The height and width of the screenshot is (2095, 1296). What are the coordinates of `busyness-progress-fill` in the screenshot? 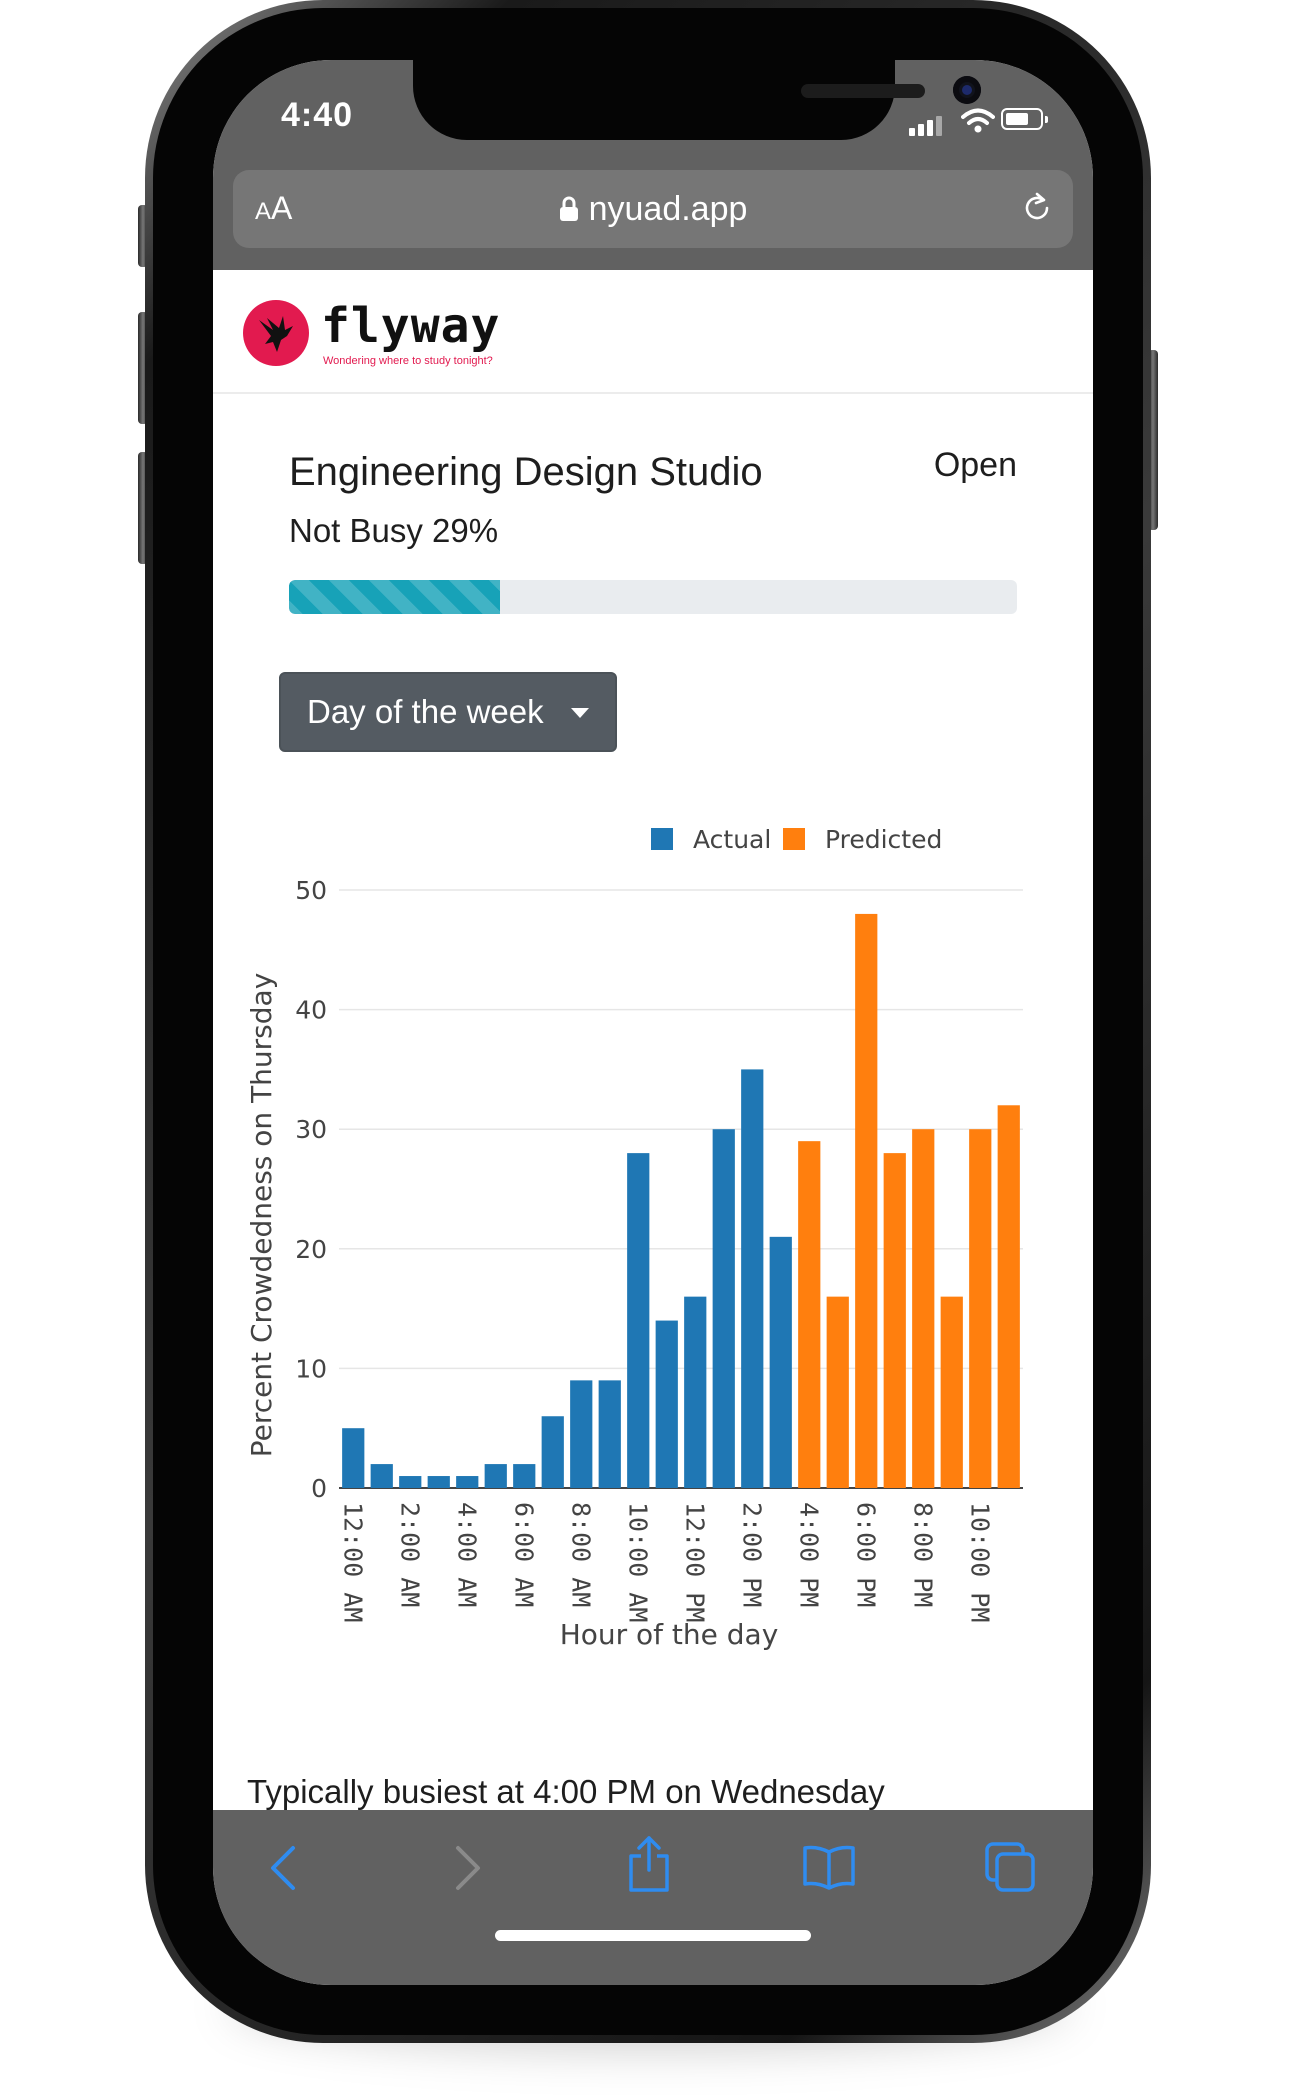 It's located at (395, 597).